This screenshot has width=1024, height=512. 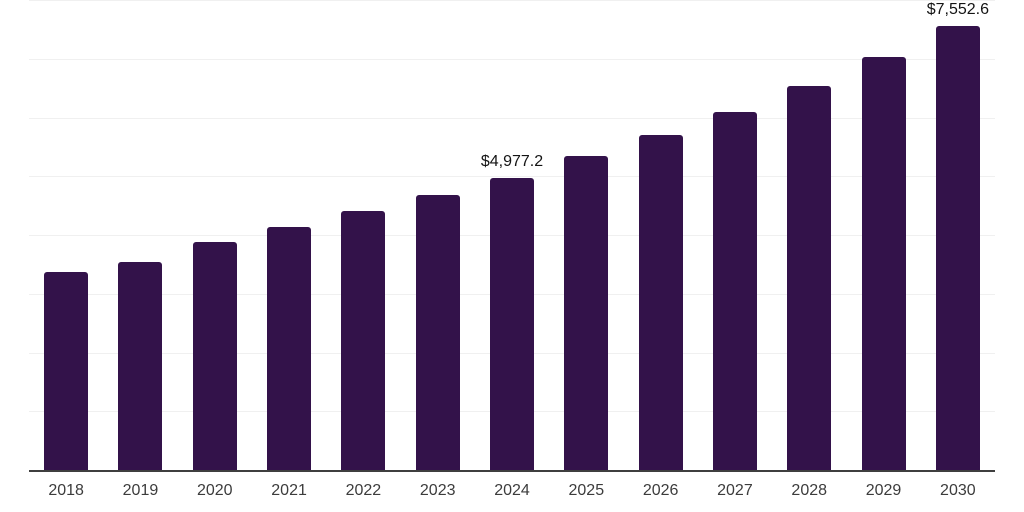 I want to click on x-tick-label-2018: 2018, so click(x=66, y=490).